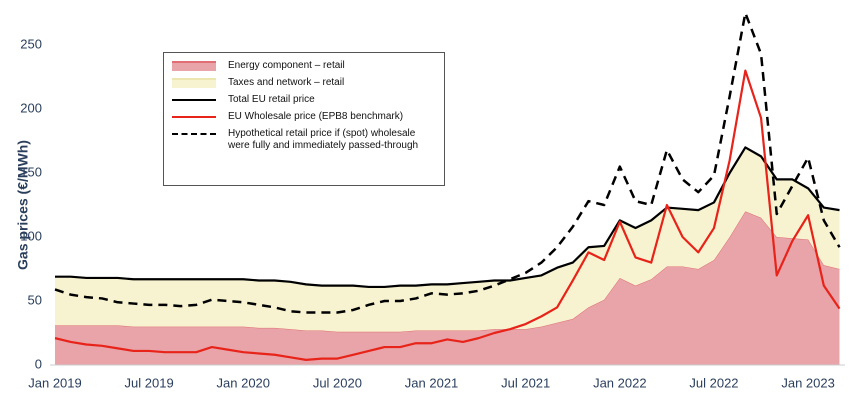  What do you see at coordinates (525, 382) in the screenshot?
I see `x-tick-label: Jul 2021` at bounding box center [525, 382].